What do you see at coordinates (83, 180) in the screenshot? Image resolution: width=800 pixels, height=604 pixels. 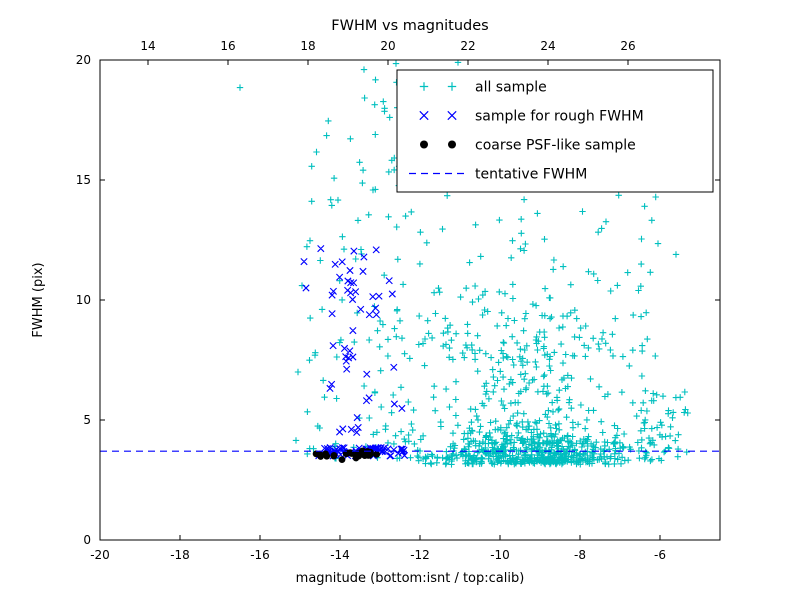 I see `y-tick-label: 15` at bounding box center [83, 180].